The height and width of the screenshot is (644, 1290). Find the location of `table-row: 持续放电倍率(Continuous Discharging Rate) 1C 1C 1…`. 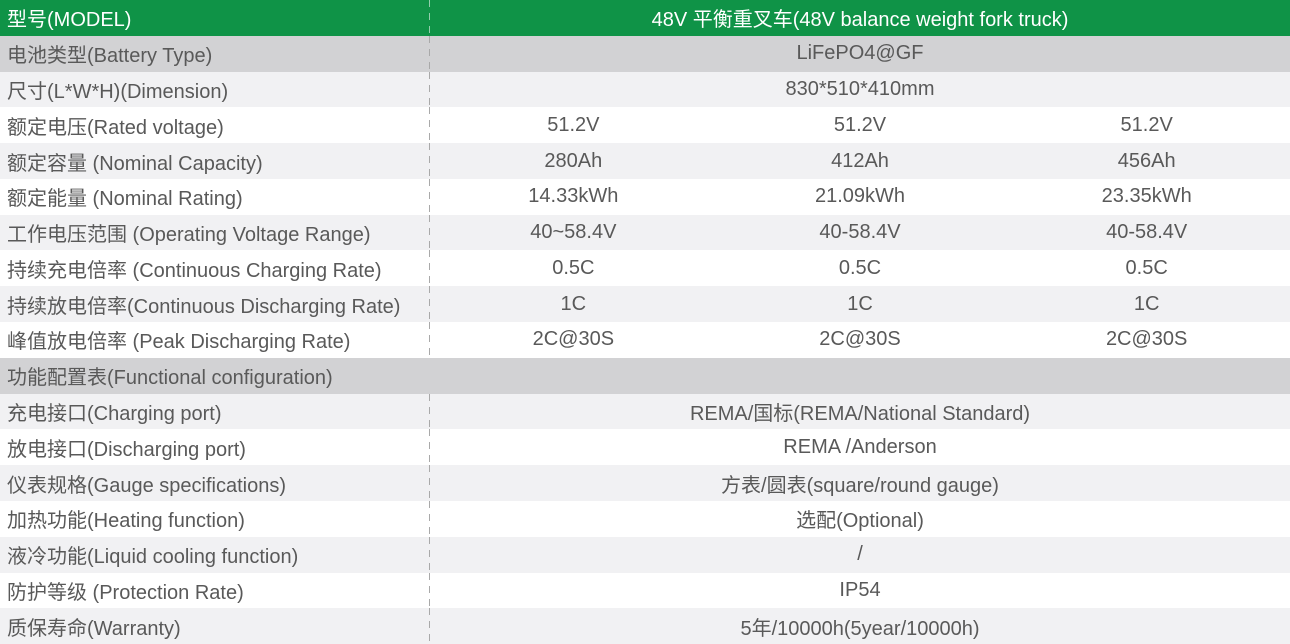

table-row: 持续放电倍率(Continuous Discharging Rate) 1C 1C 1… is located at coordinates (645, 304).